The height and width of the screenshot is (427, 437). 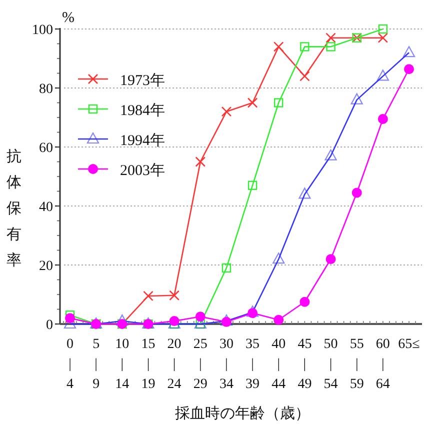 I want to click on x-tick-label: 20 | 24, so click(x=174, y=364).